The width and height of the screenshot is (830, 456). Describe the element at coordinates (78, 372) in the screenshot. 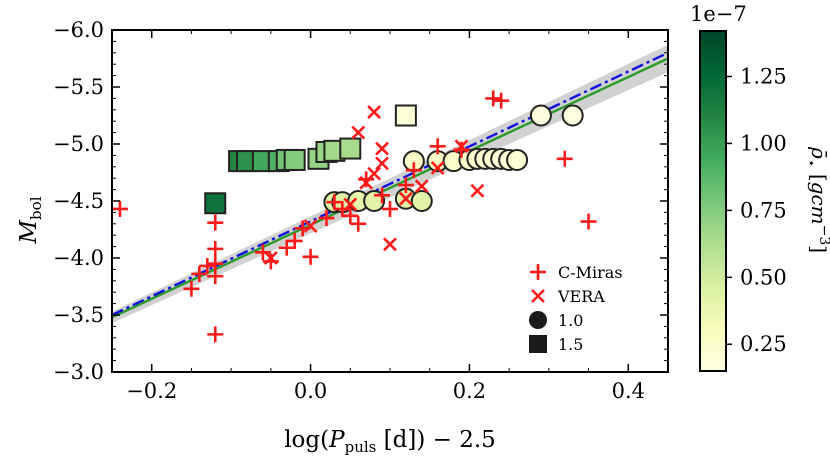

I see `y-tick-label: −3.0` at that location.